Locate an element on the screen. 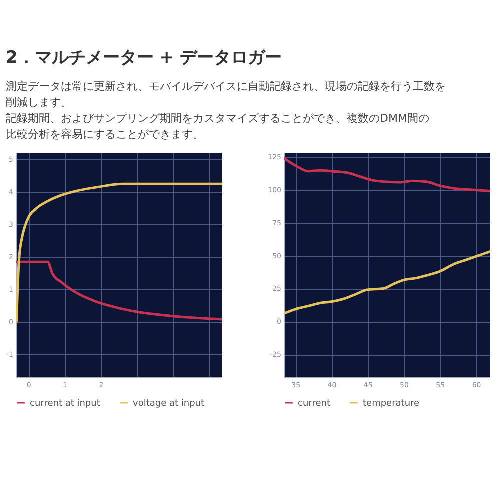  legend-label: temperature is located at coordinates (391, 404).